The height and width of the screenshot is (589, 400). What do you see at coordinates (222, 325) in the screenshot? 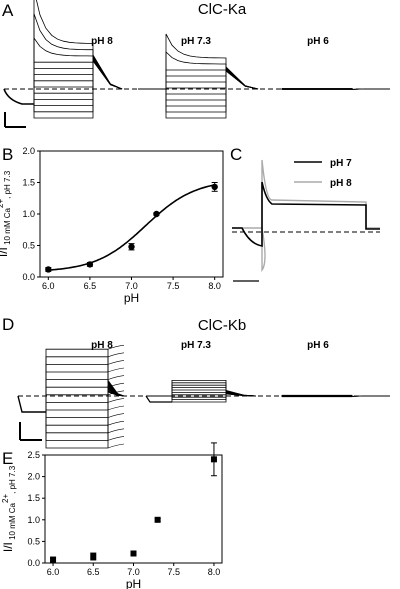
I see `panel-d-title: ClC-Kb` at bounding box center [222, 325].